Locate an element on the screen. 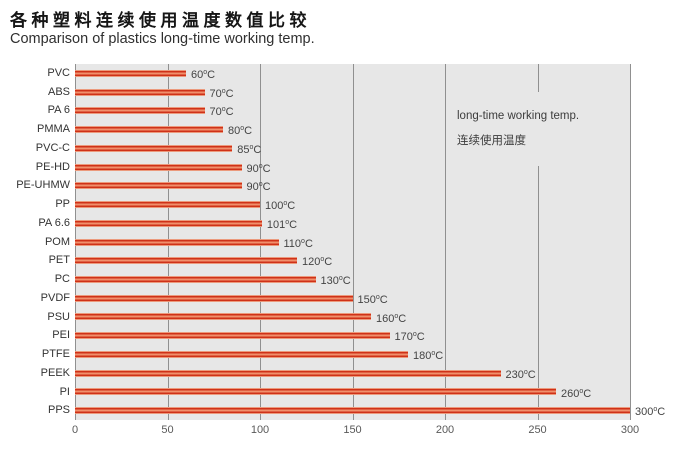  category-label: ABS is located at coordinates (58, 91).